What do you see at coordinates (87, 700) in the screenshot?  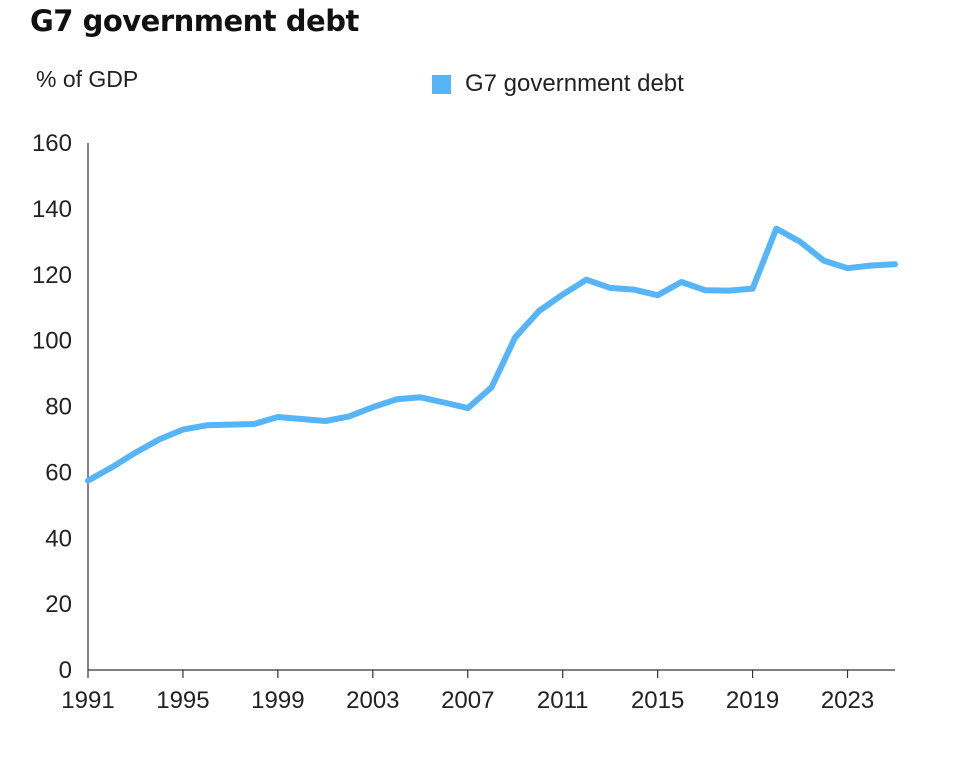 I see `x-tick-label: 1991` at bounding box center [87, 700].